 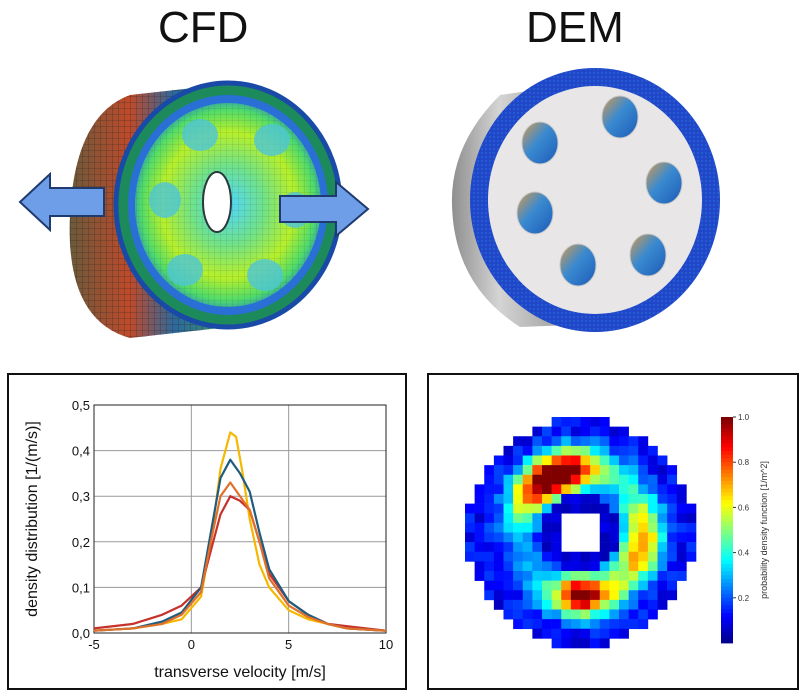 What do you see at coordinates (744, 598) in the screenshot?
I see `colorbar-tick-label: 0.2` at bounding box center [744, 598].